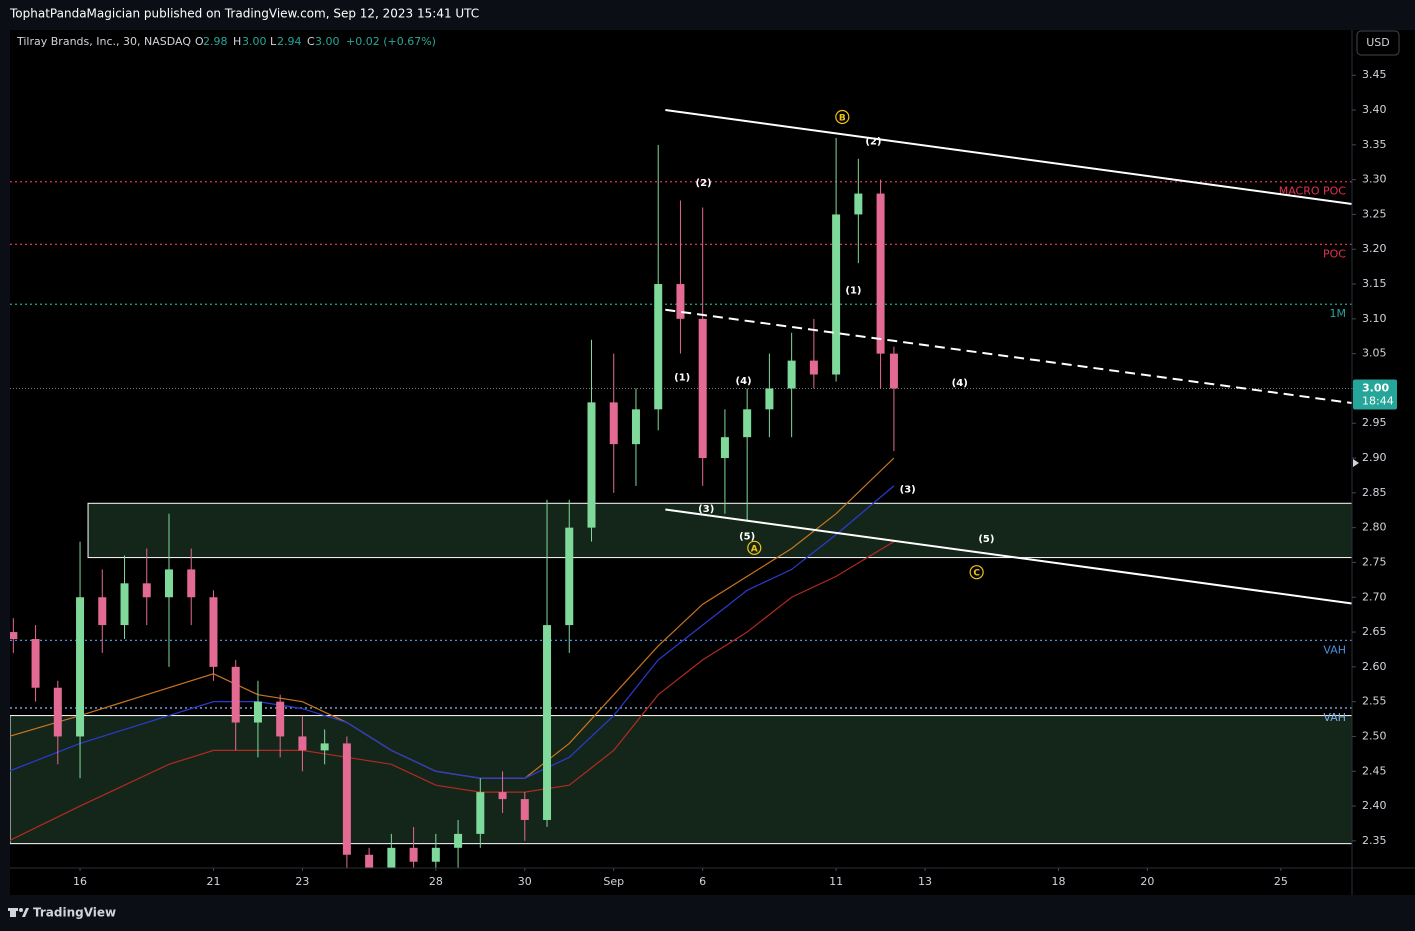 The height and width of the screenshot is (931, 1415). What do you see at coordinates (311, 41) in the screenshot?
I see `c-label: C` at bounding box center [311, 41].